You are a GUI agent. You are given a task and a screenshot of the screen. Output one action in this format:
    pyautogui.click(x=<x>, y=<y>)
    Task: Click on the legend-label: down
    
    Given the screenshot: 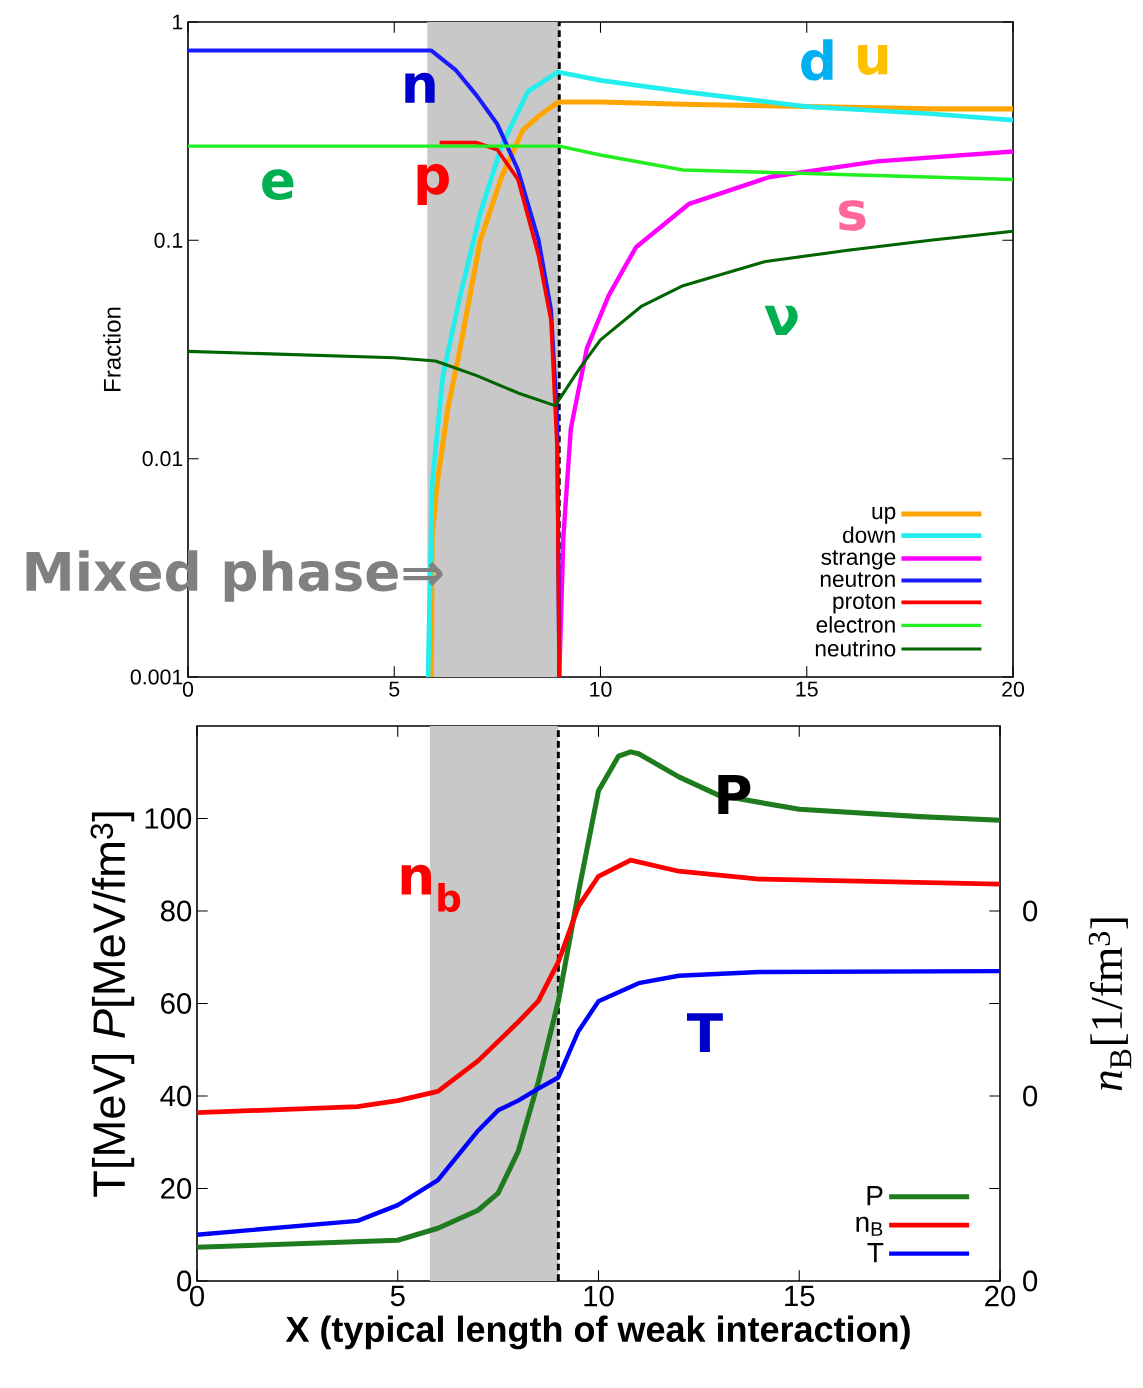 What is the action you would take?
    pyautogui.click(x=869, y=535)
    